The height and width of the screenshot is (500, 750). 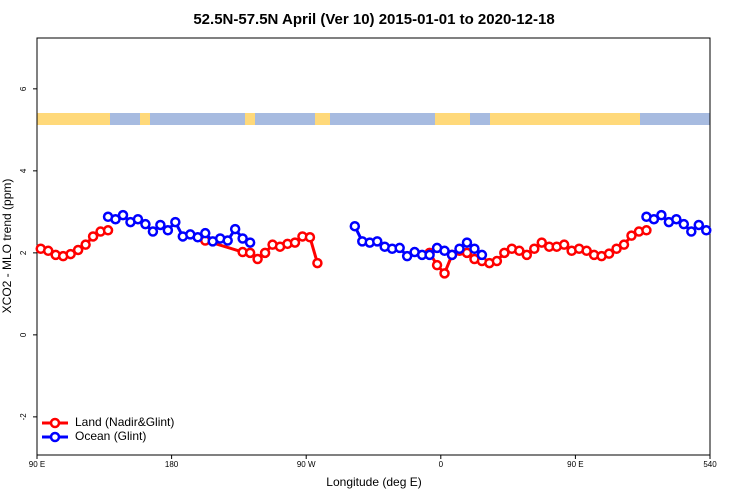 What do you see at coordinates (23, 88) in the screenshot?
I see `y-tick-label: 6` at bounding box center [23, 88].